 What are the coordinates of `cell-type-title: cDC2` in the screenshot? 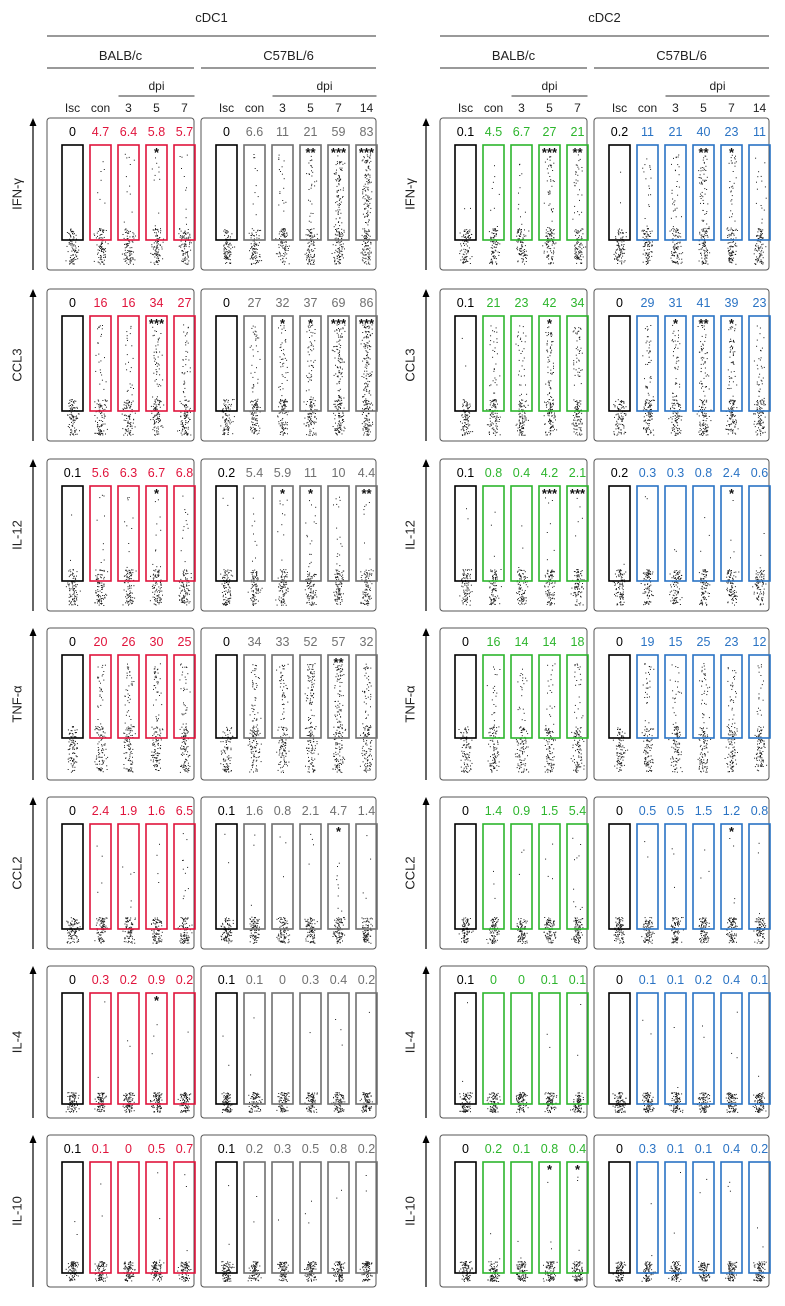 It's located at (604, 17).